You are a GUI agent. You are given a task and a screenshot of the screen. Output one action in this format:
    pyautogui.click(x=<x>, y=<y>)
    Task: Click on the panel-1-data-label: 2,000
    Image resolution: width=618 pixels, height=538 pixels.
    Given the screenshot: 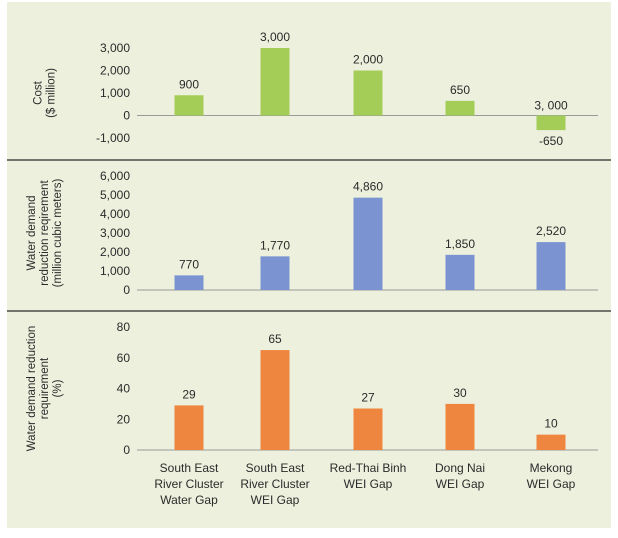 What is the action you would take?
    pyautogui.click(x=368, y=60)
    